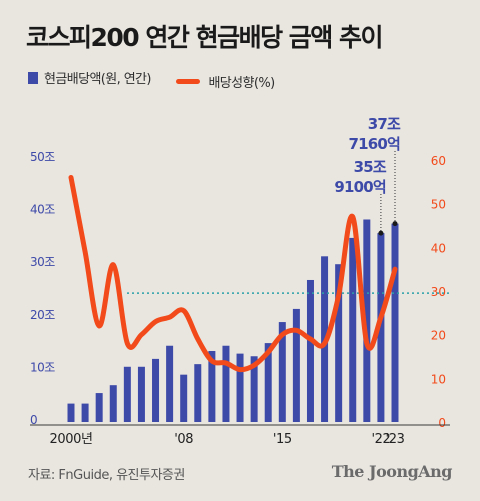  Describe the element at coordinates (438, 379) in the screenshot. I see `right-axis-tick-label: 10` at that location.